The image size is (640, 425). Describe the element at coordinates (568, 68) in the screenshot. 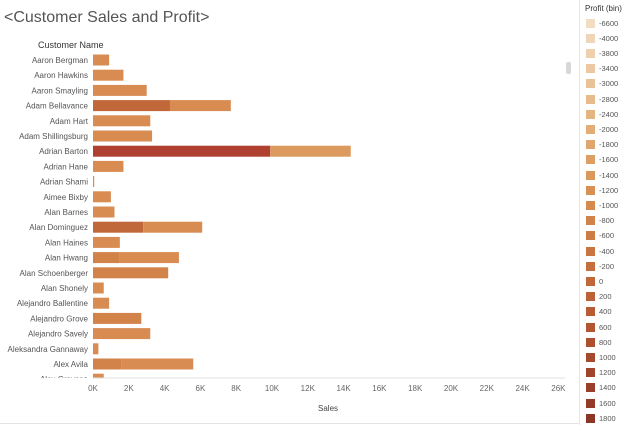

I see `vertical-scrollbar` at that location.